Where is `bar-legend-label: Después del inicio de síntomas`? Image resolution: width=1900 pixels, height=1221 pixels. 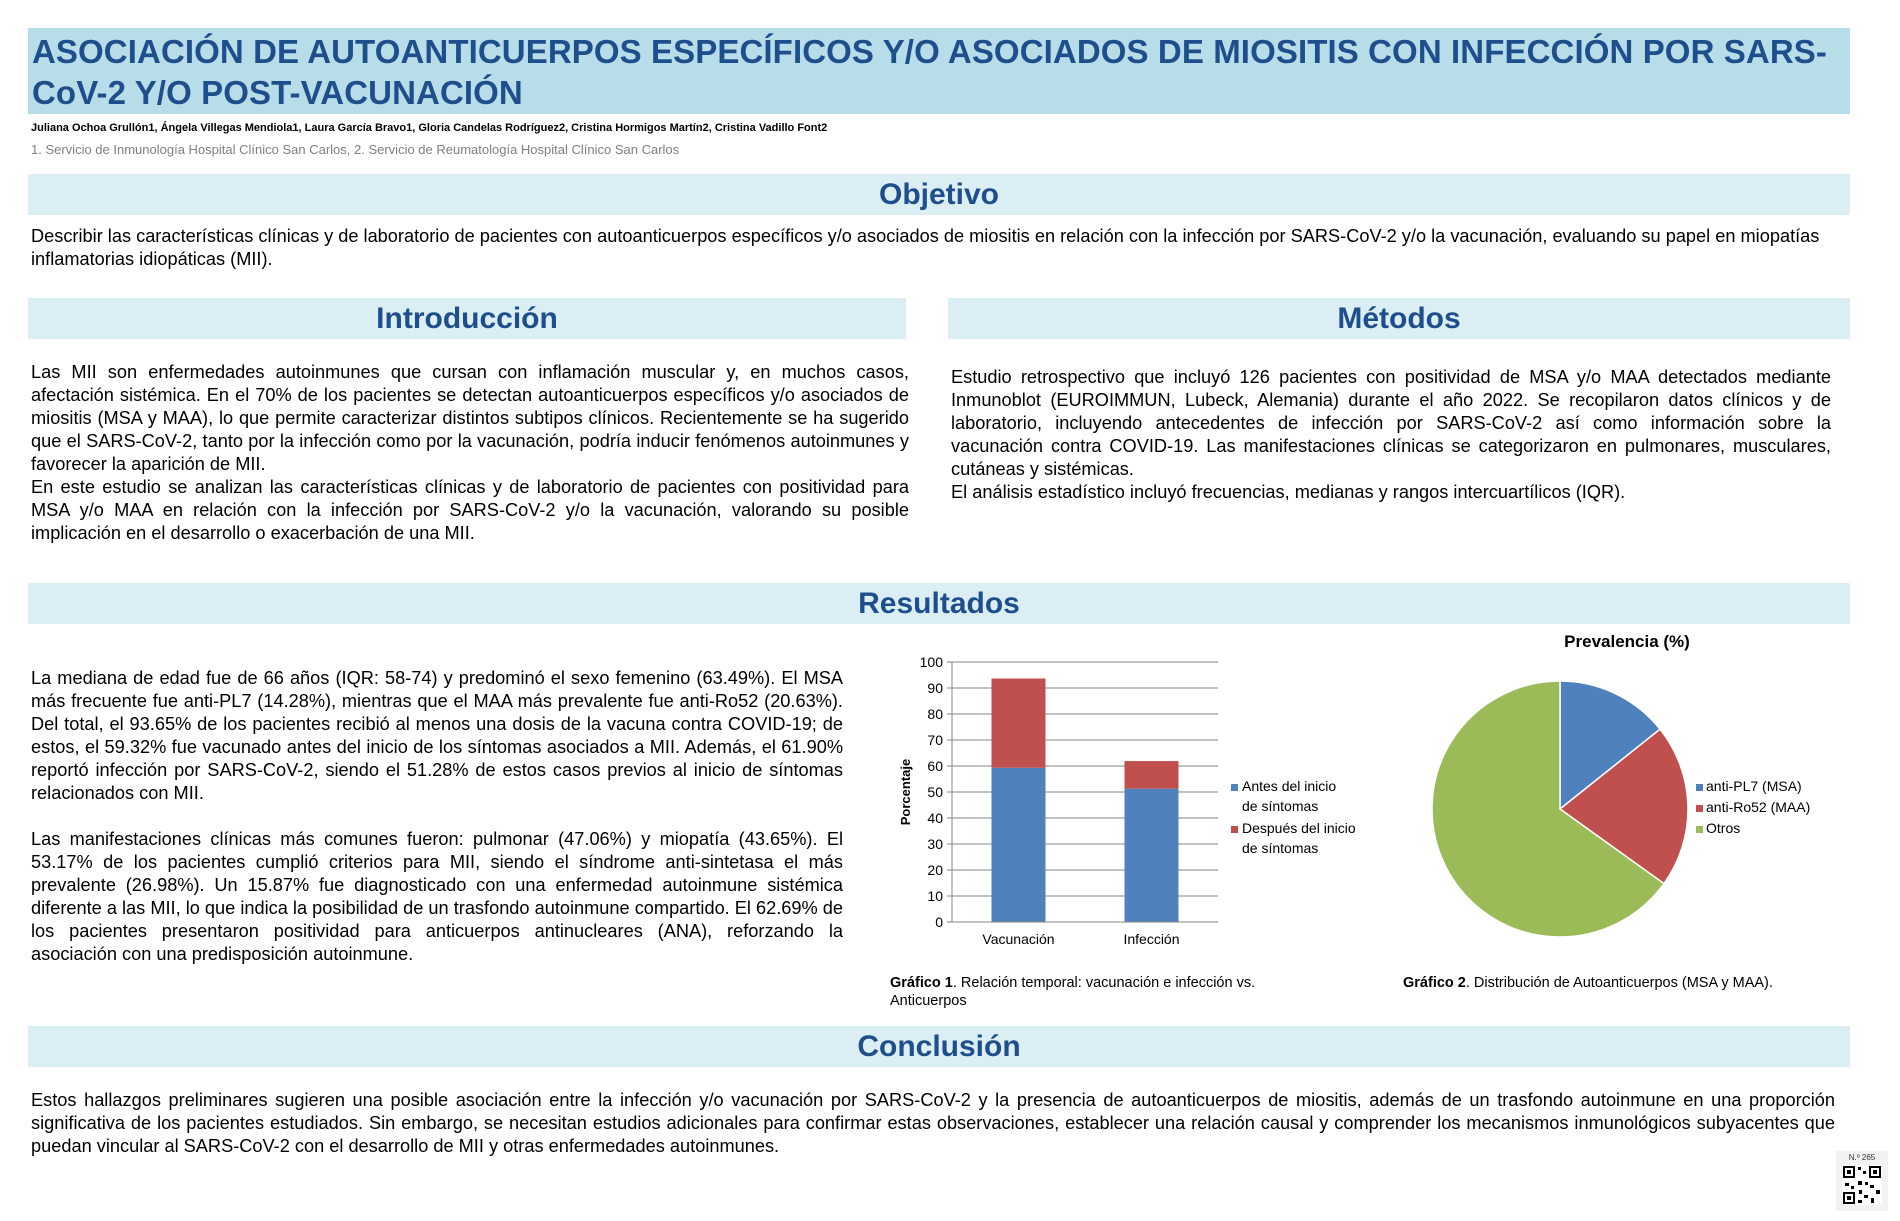 bar-legend-label: Después del inicio de síntomas is located at coordinates (1299, 838).